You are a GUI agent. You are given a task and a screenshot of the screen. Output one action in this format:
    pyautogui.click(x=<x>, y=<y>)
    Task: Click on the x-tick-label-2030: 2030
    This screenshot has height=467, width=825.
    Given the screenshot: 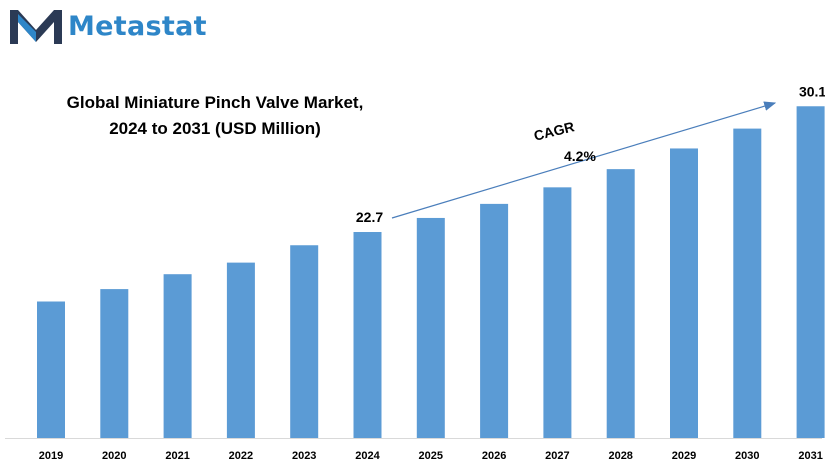 What is the action you would take?
    pyautogui.click(x=747, y=456)
    